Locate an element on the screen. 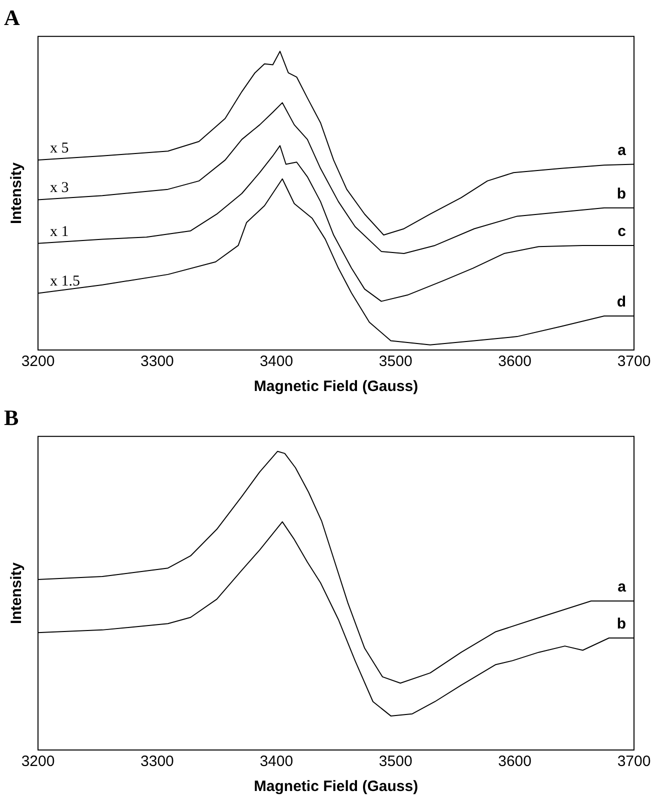 This screenshot has width=654, height=806. annotation: x 1.5 is located at coordinates (65, 282).